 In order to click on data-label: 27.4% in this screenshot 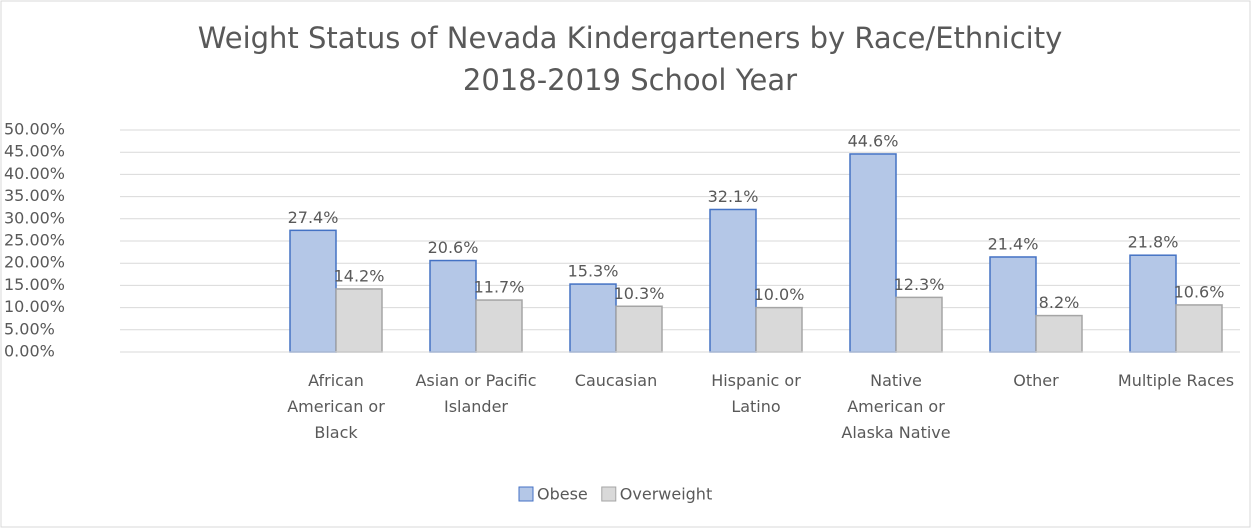, I will do `click(313, 217)`.